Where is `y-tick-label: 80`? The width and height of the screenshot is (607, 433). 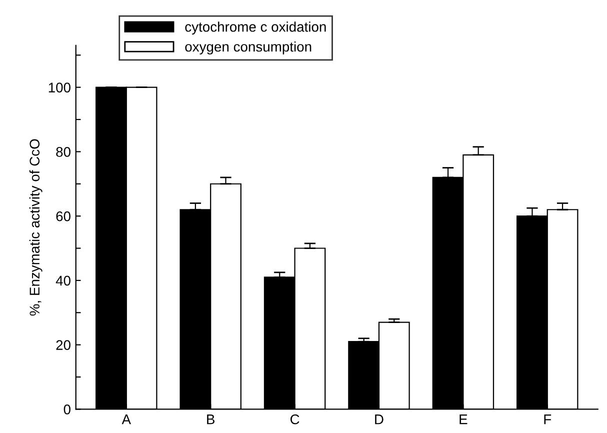
y-tick-label: 80 is located at coordinates (63, 152).